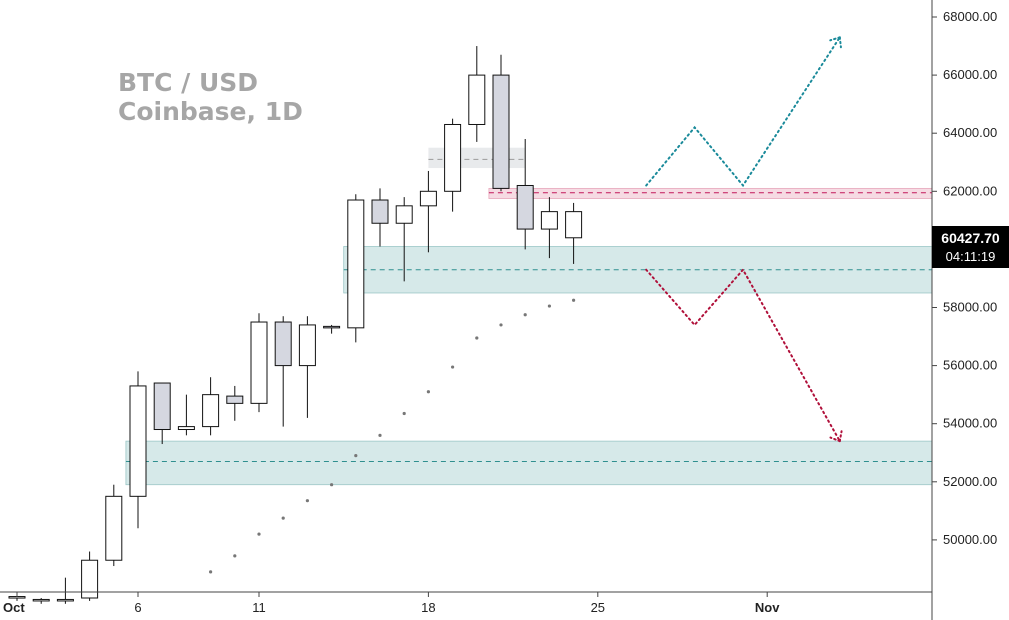 This screenshot has width=1009, height=620. Describe the element at coordinates (970, 307) in the screenshot. I see `price-label-4: 58000.00` at that location.